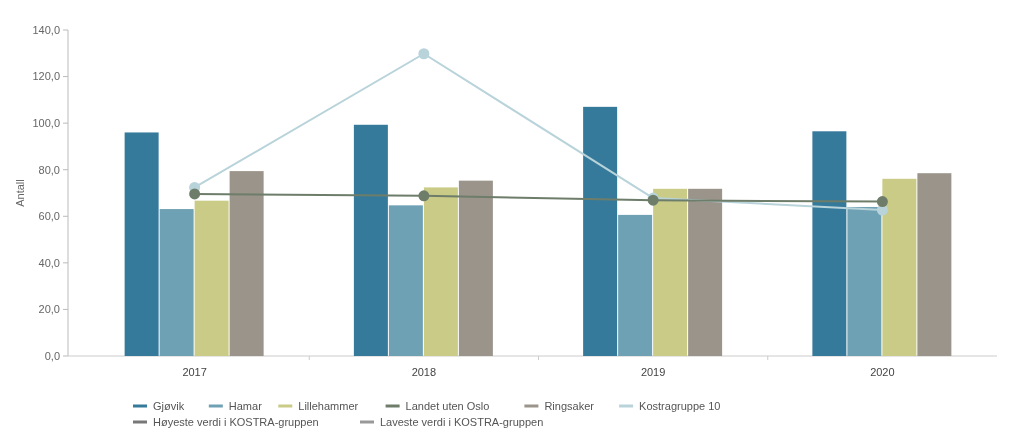 This screenshot has height=447, width=1025. Describe the element at coordinates (424, 372) in the screenshot. I see `x-tick-label: 2018` at that location.